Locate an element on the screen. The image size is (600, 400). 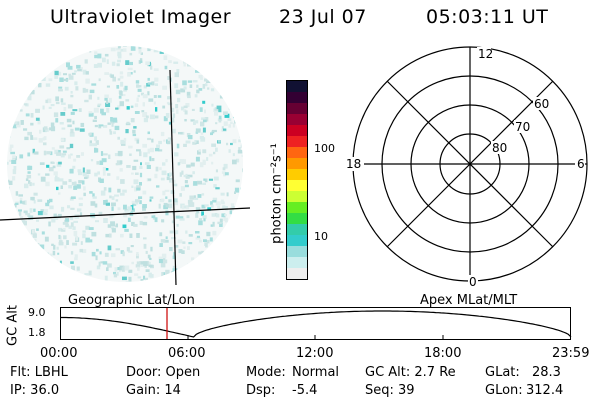
latitude-line is located at coordinates (125, 214).